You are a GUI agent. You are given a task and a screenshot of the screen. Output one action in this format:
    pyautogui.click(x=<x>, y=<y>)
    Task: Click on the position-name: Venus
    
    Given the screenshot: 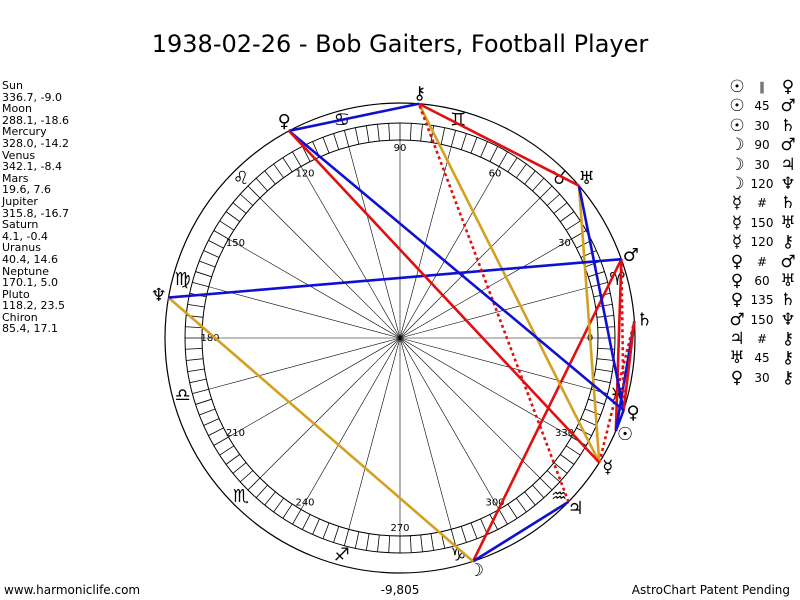 What is the action you would take?
    pyautogui.click(x=19, y=155)
    